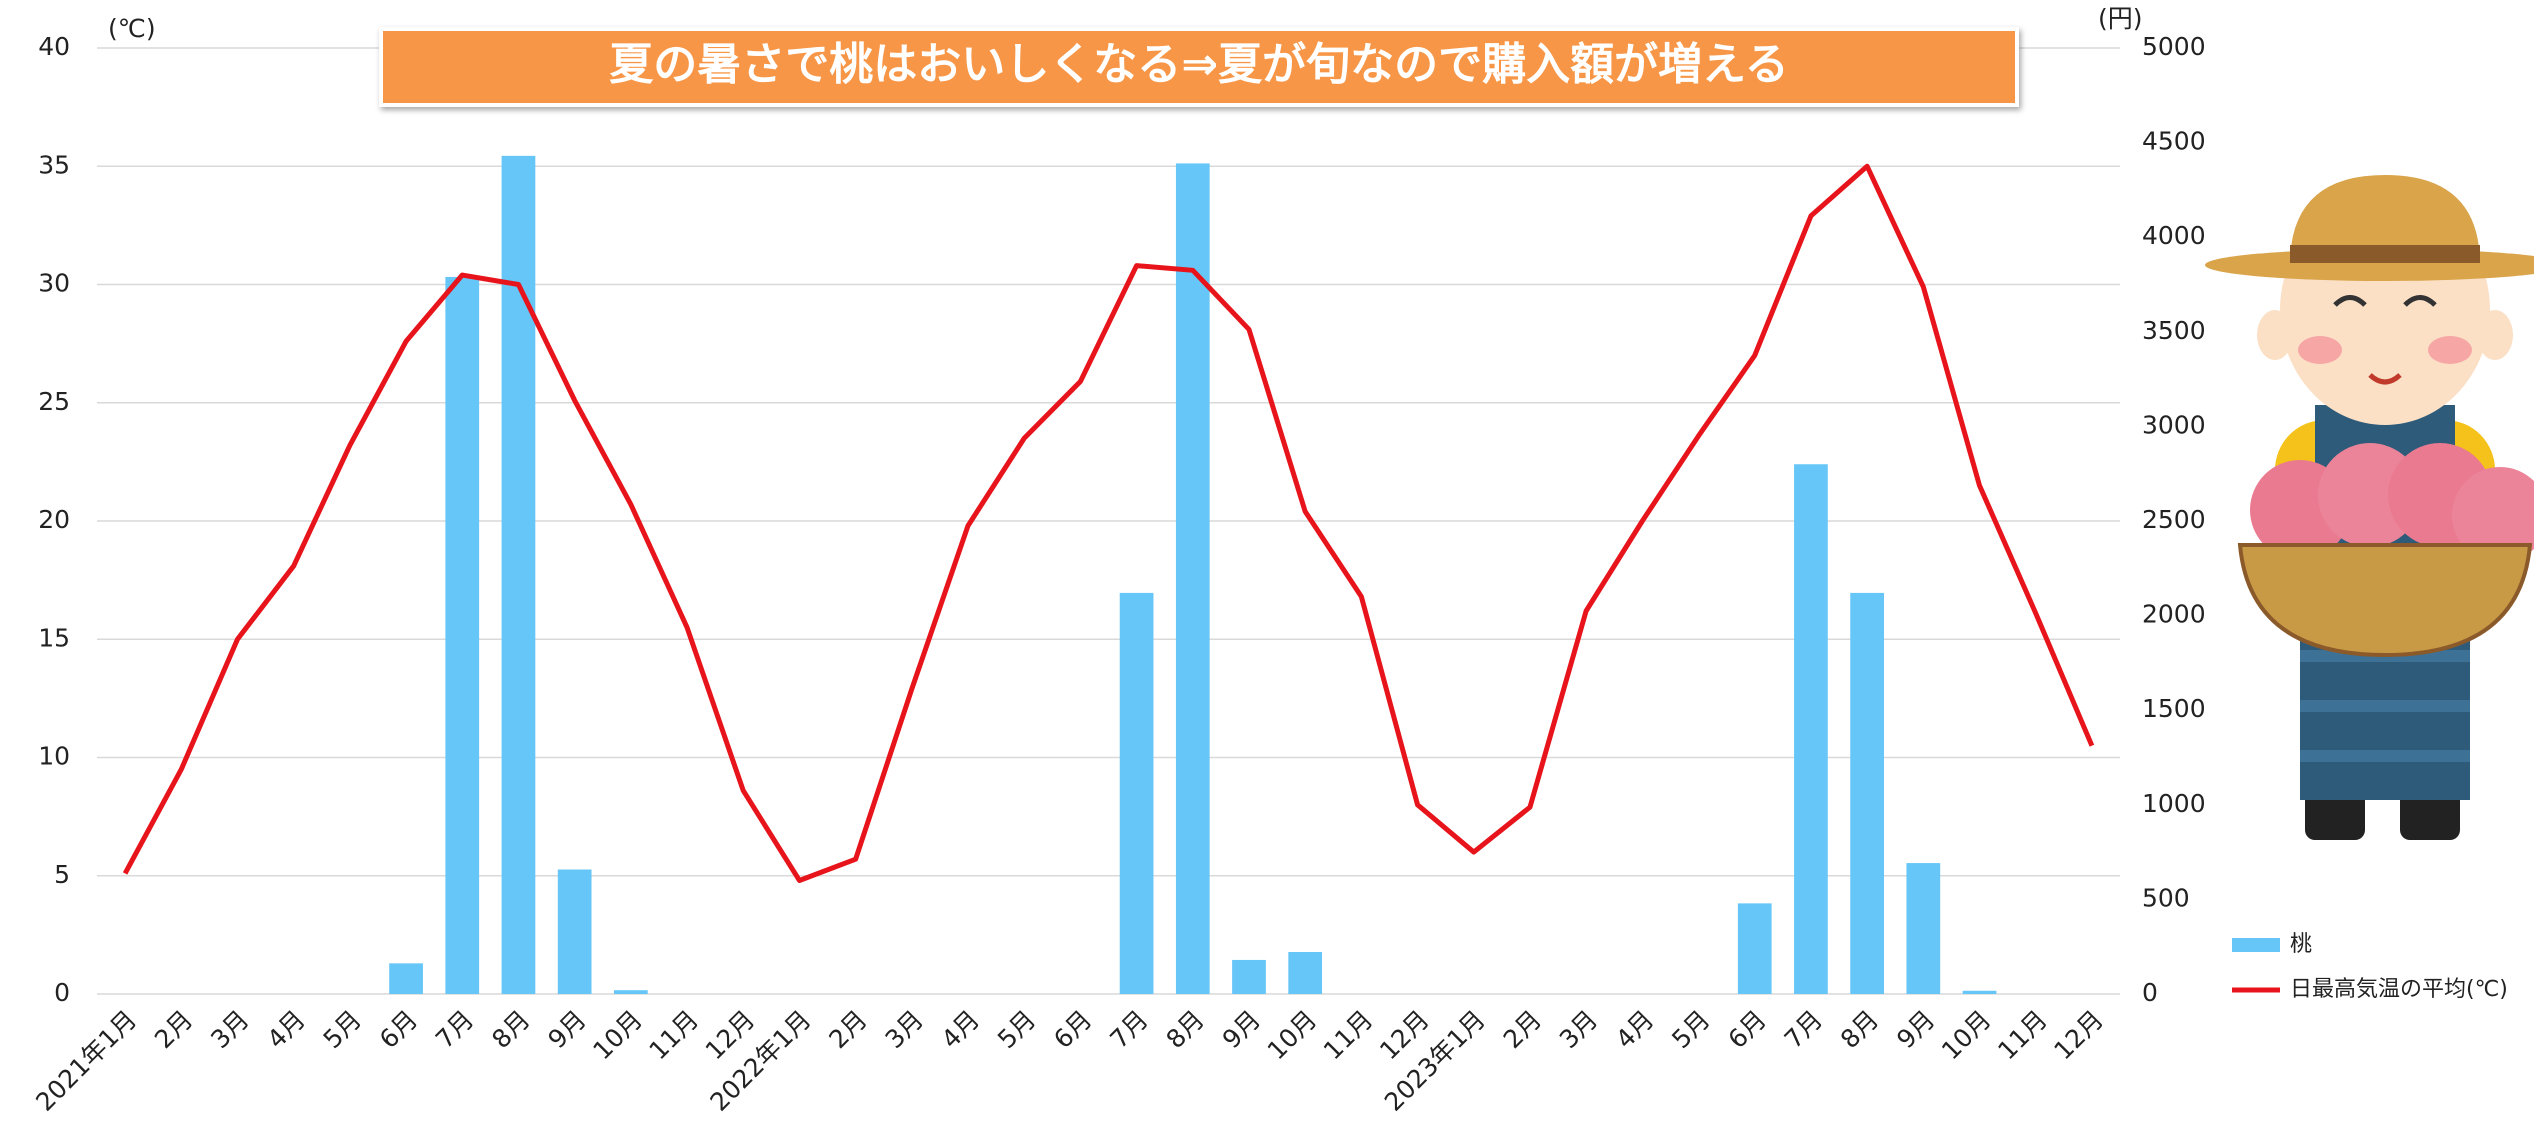 Image resolution: width=2534 pixels, height=1124 pixels. I want to click on y2-axis-unit: (円), so click(2120, 18).